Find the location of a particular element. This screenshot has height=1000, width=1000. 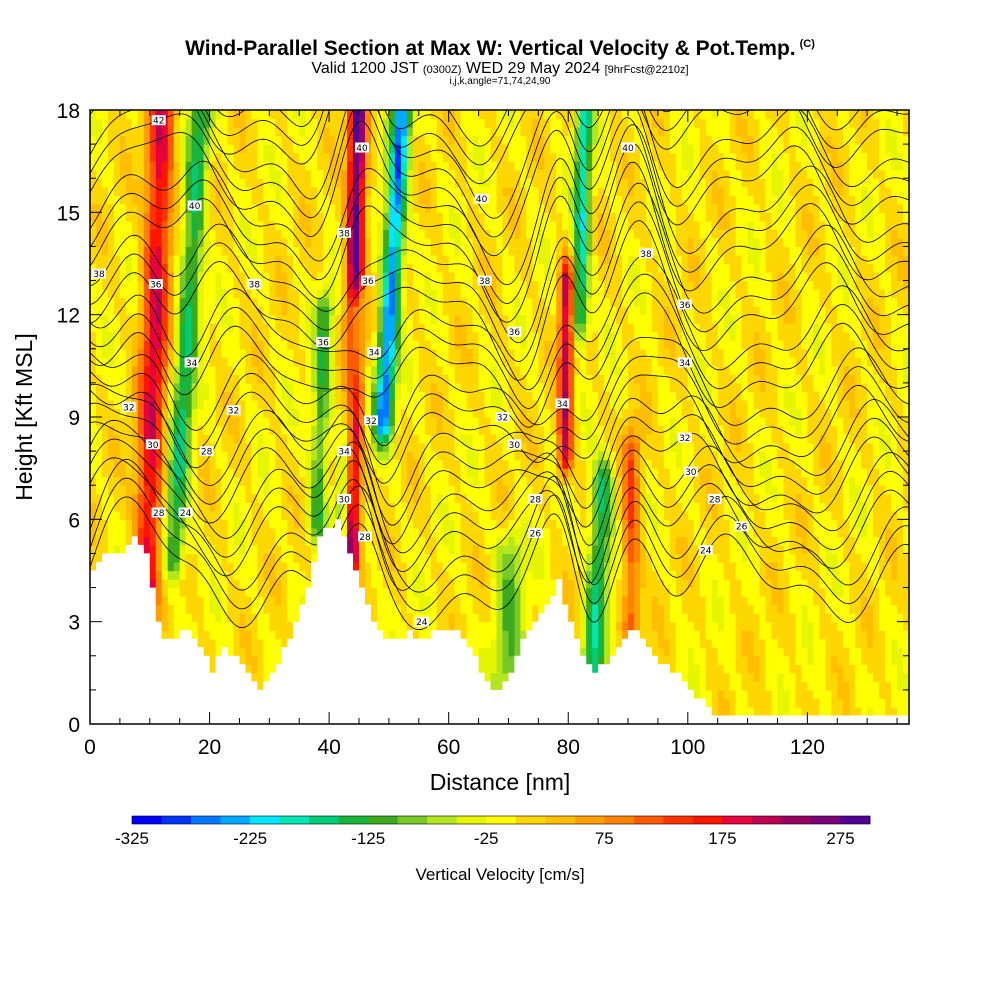

copyright-mark: (C) is located at coordinates (807, 44).